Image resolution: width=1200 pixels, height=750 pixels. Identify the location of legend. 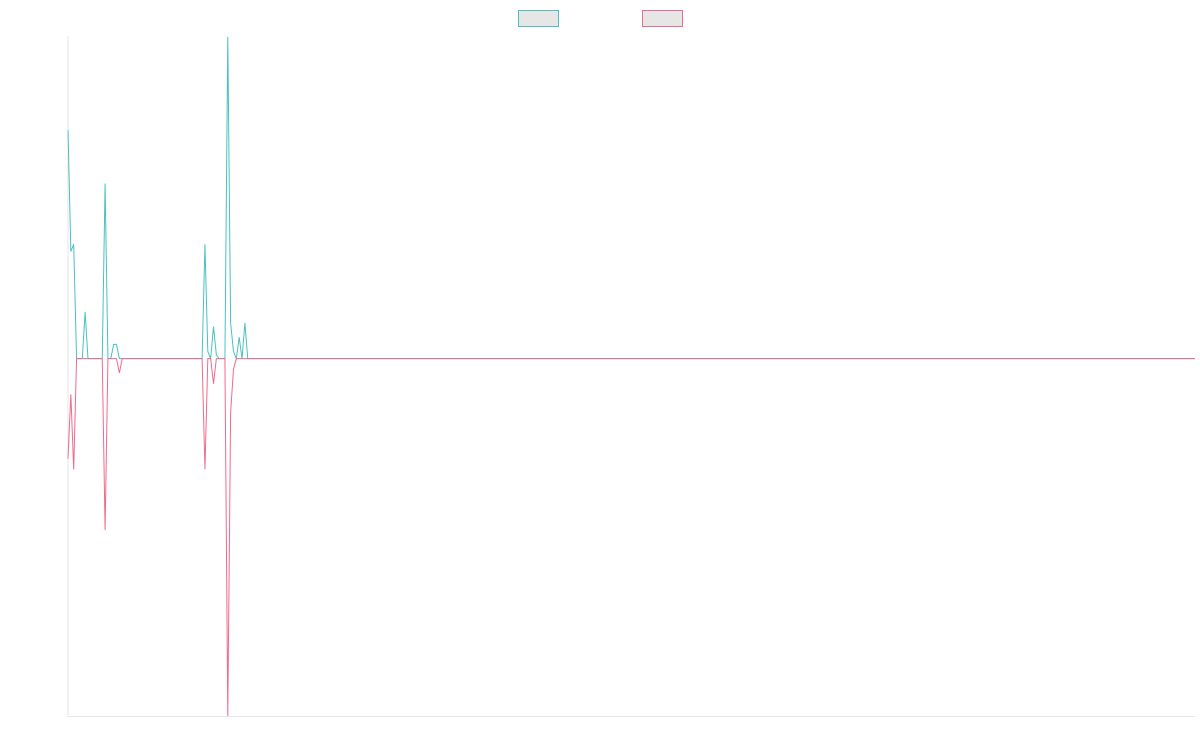
(600, 18).